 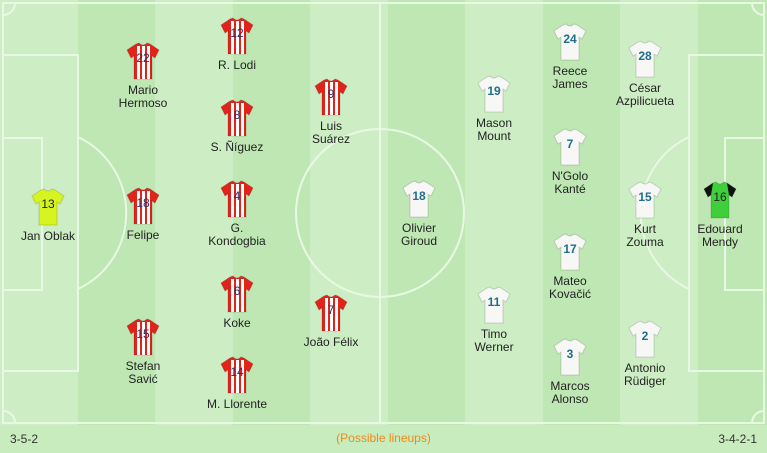 I want to click on player-name: Felipe, so click(x=143, y=235).